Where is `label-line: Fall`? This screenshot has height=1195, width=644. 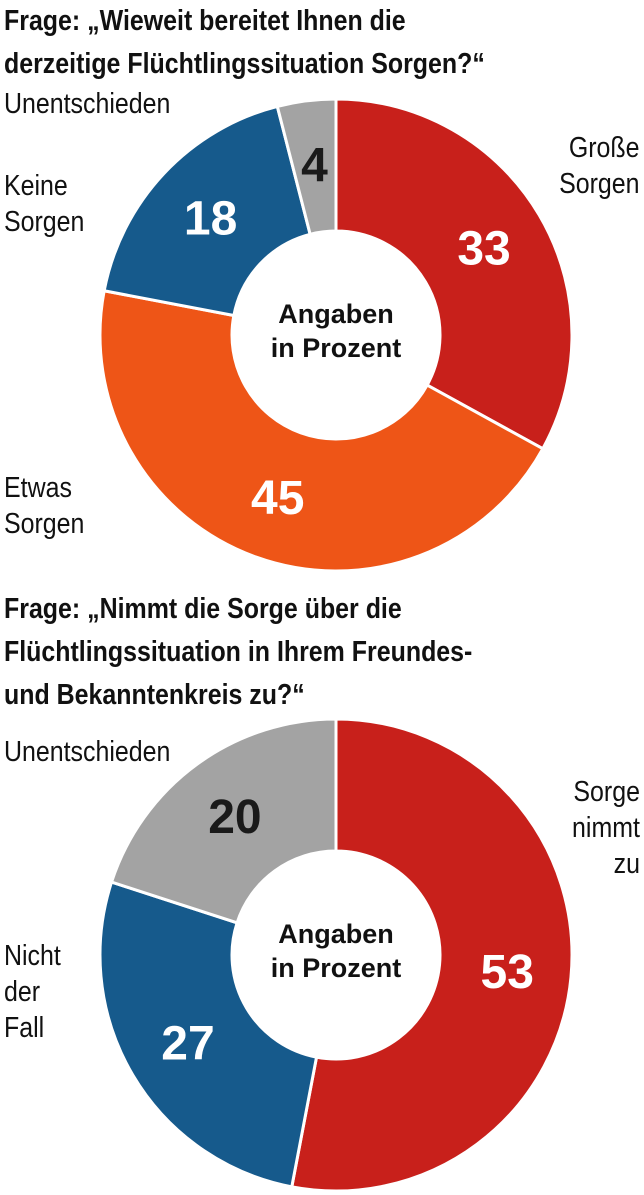
label-line: Fall is located at coordinates (24, 1028).